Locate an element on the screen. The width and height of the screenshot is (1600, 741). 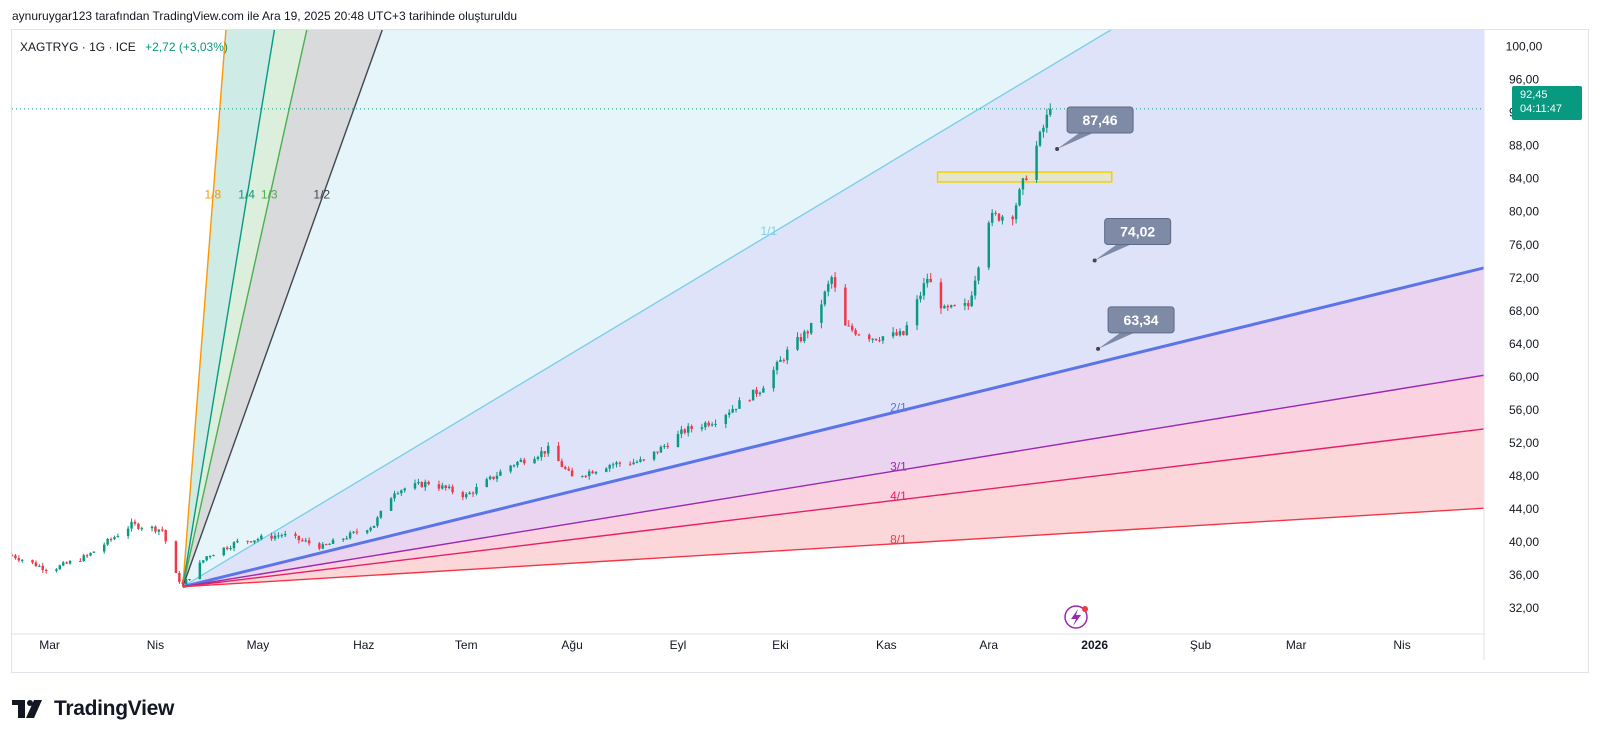
y-tick-label: 60,00 is located at coordinates (1524, 377).